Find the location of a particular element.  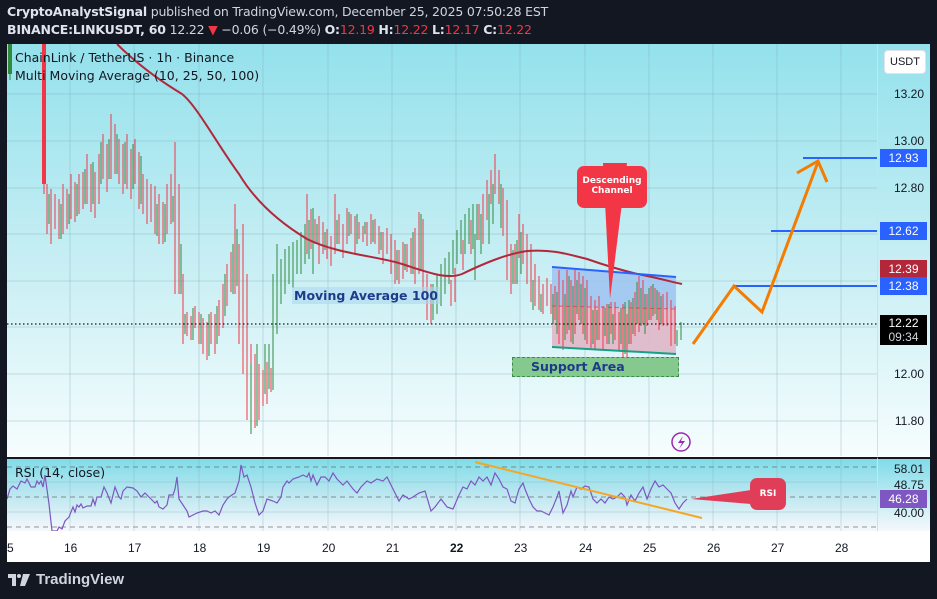

candle-countdown: 09:34 is located at coordinates (903, 337).